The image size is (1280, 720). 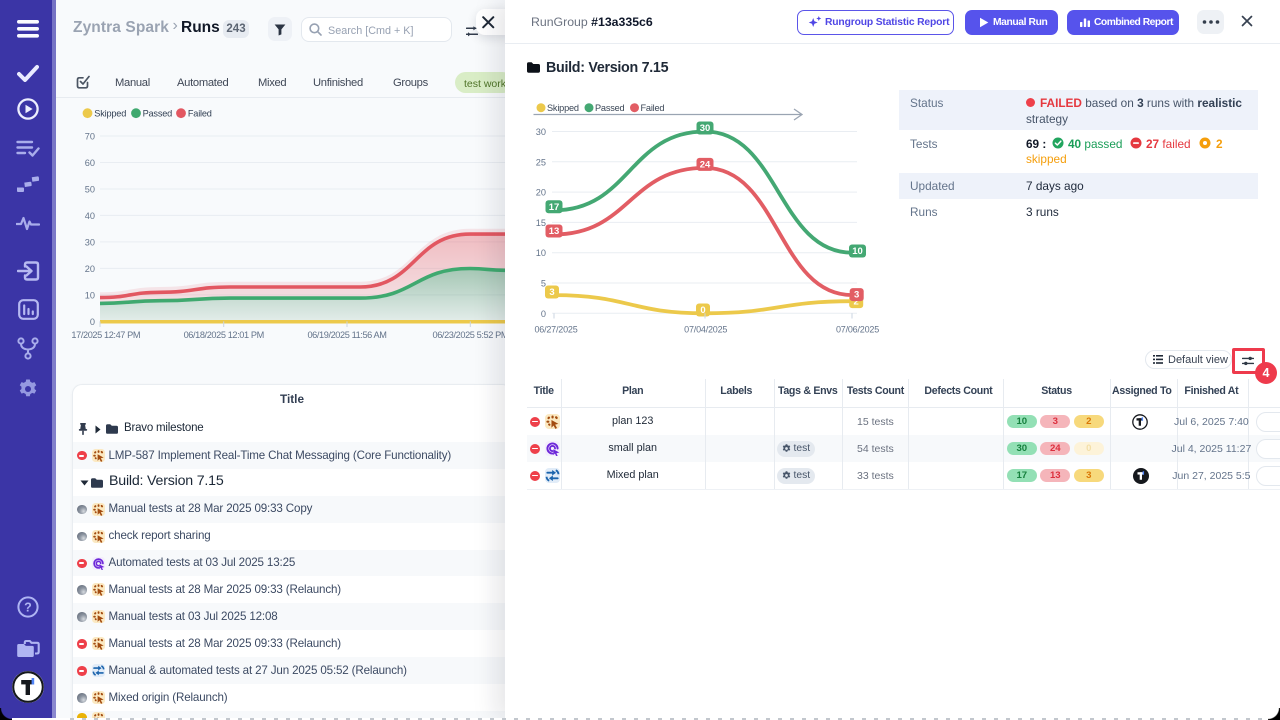 I want to click on svg-text: 24, so click(x=705, y=164).